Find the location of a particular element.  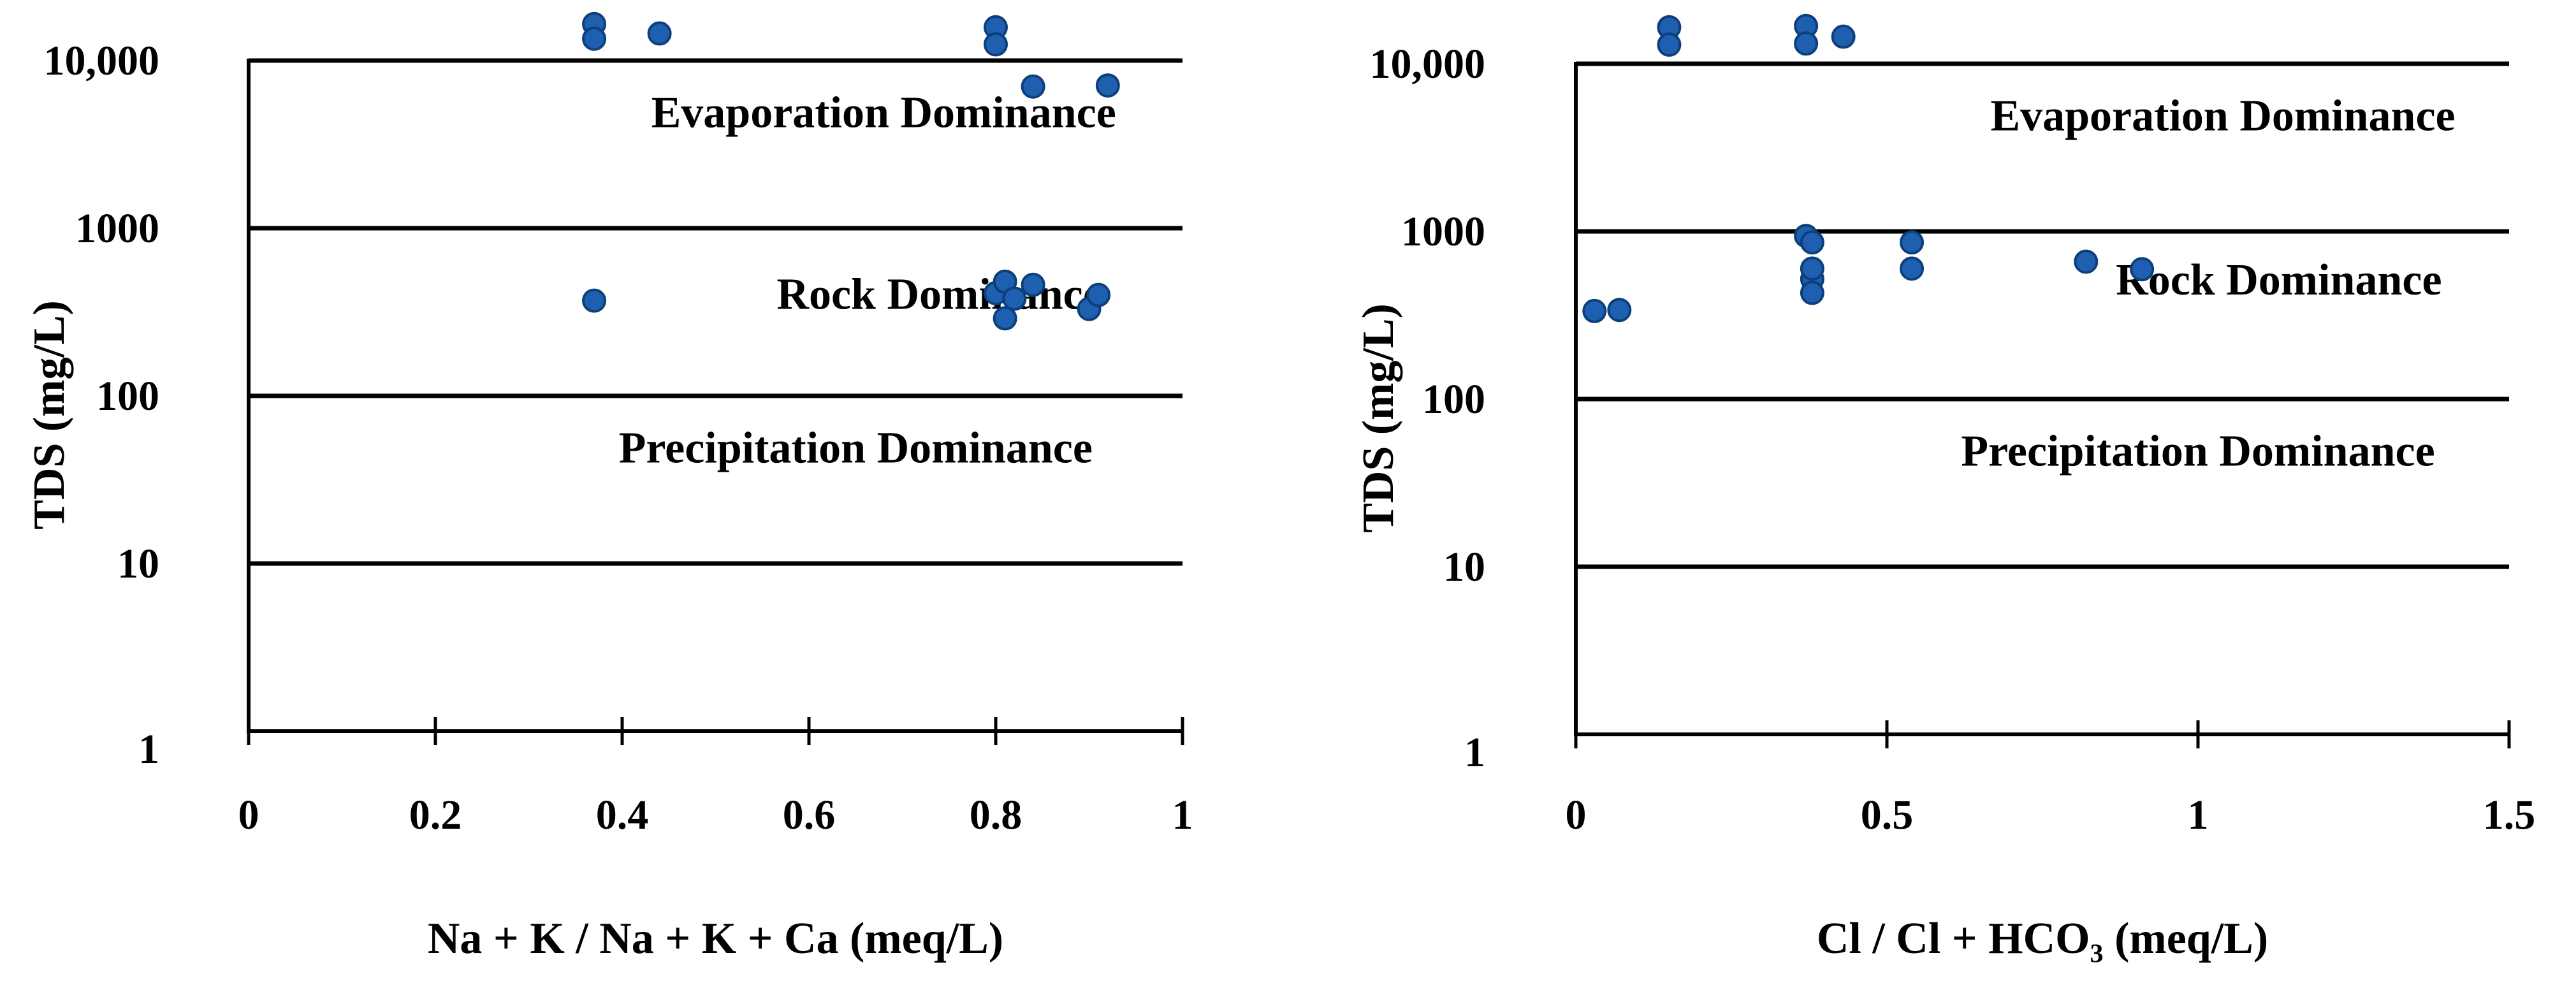

x-tick-label: 0.6 is located at coordinates (809, 815).